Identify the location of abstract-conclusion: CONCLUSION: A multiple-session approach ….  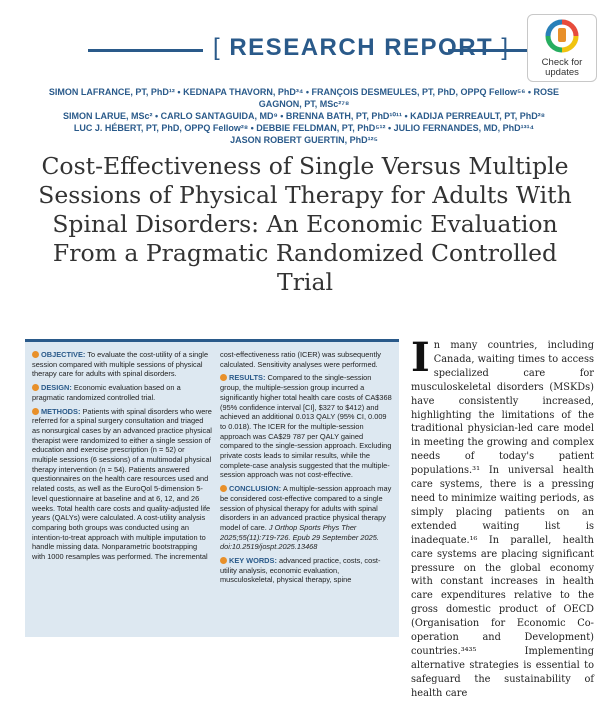
(306, 518).